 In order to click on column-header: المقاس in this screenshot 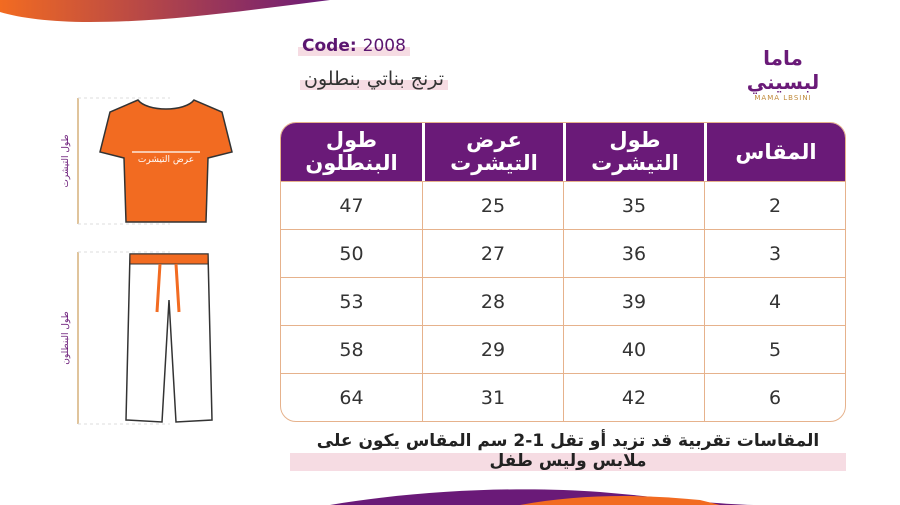, I will do `click(774, 152)`.